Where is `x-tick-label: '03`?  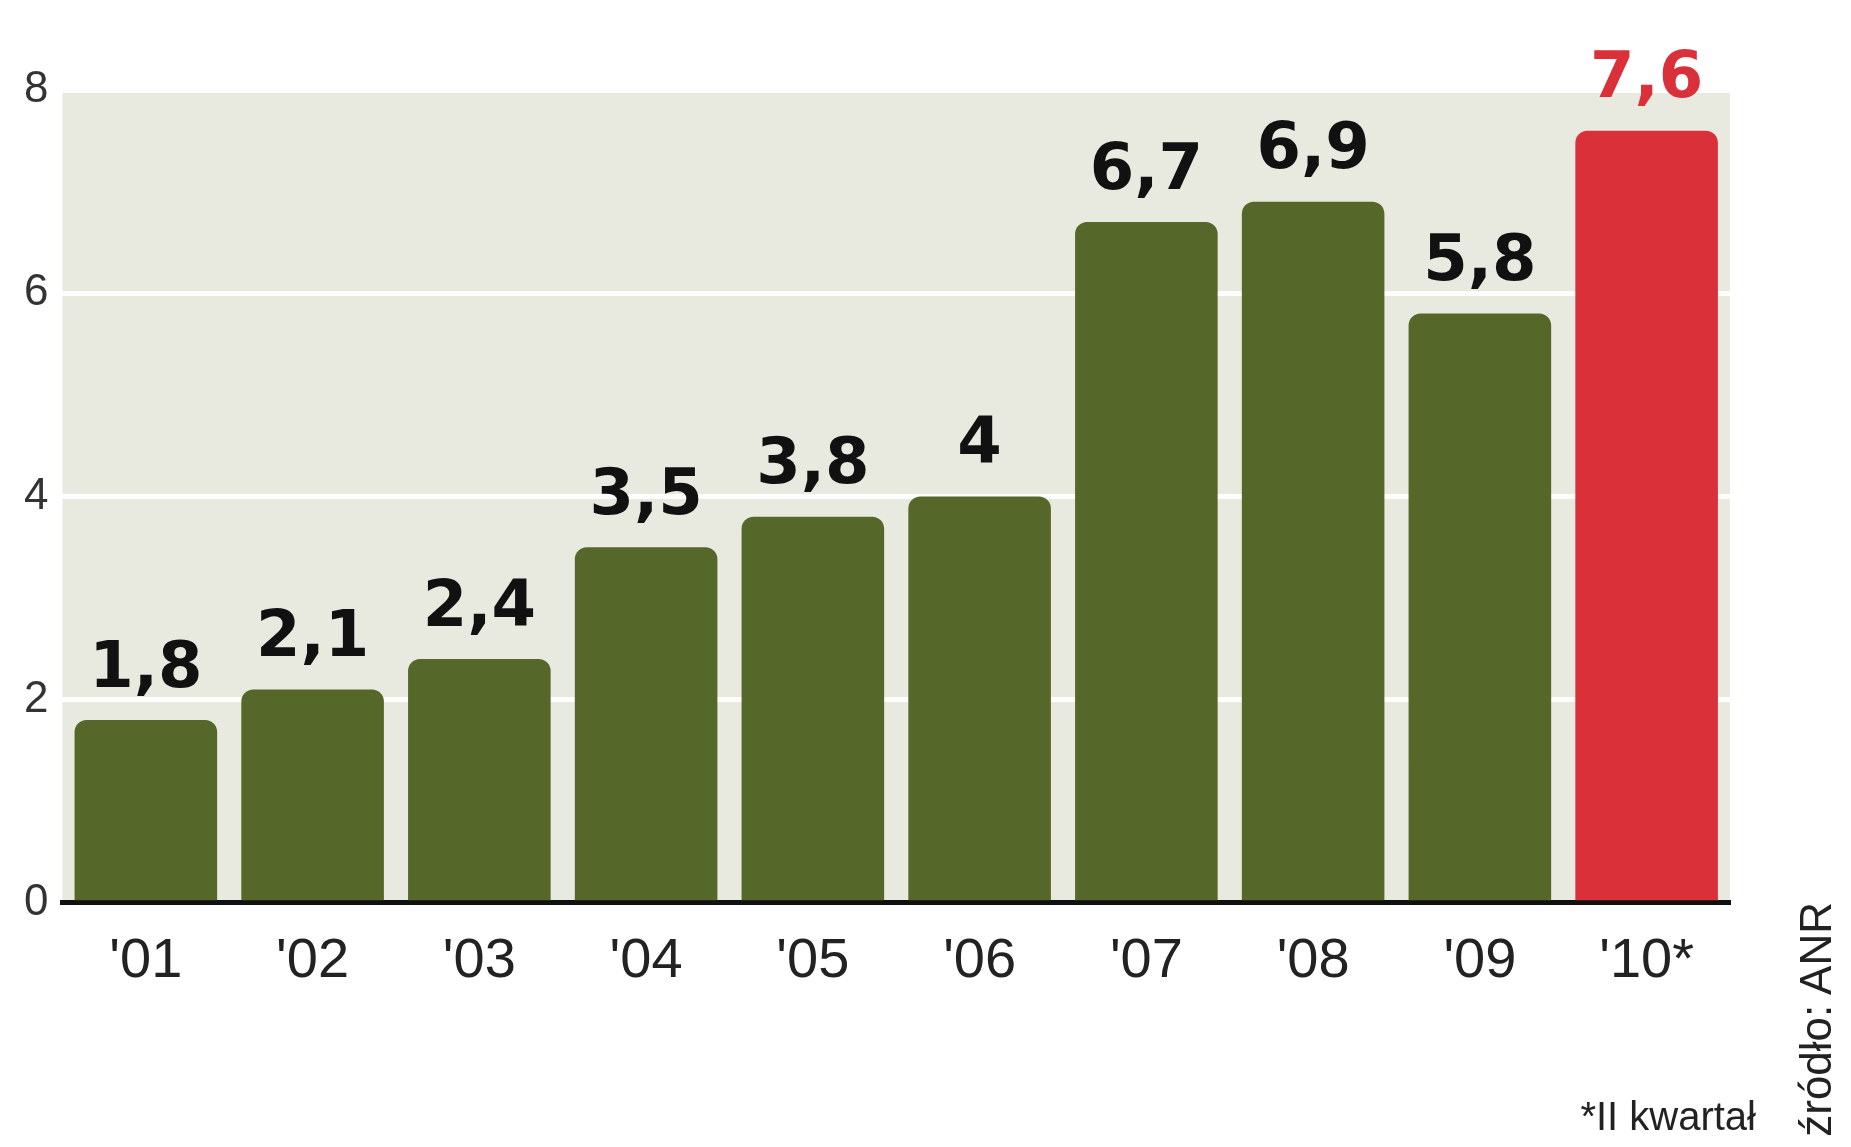 x-tick-label: '03 is located at coordinates (479, 957).